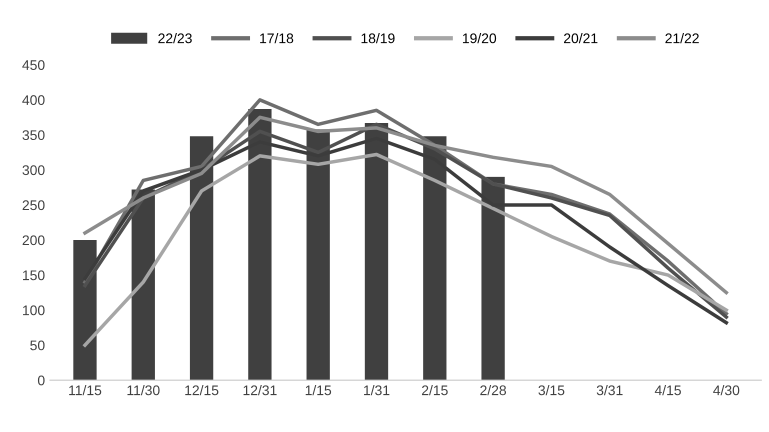 The height and width of the screenshot is (432, 769). Describe the element at coordinates (726, 390) in the screenshot. I see `x-tick-label: 4/30` at that location.